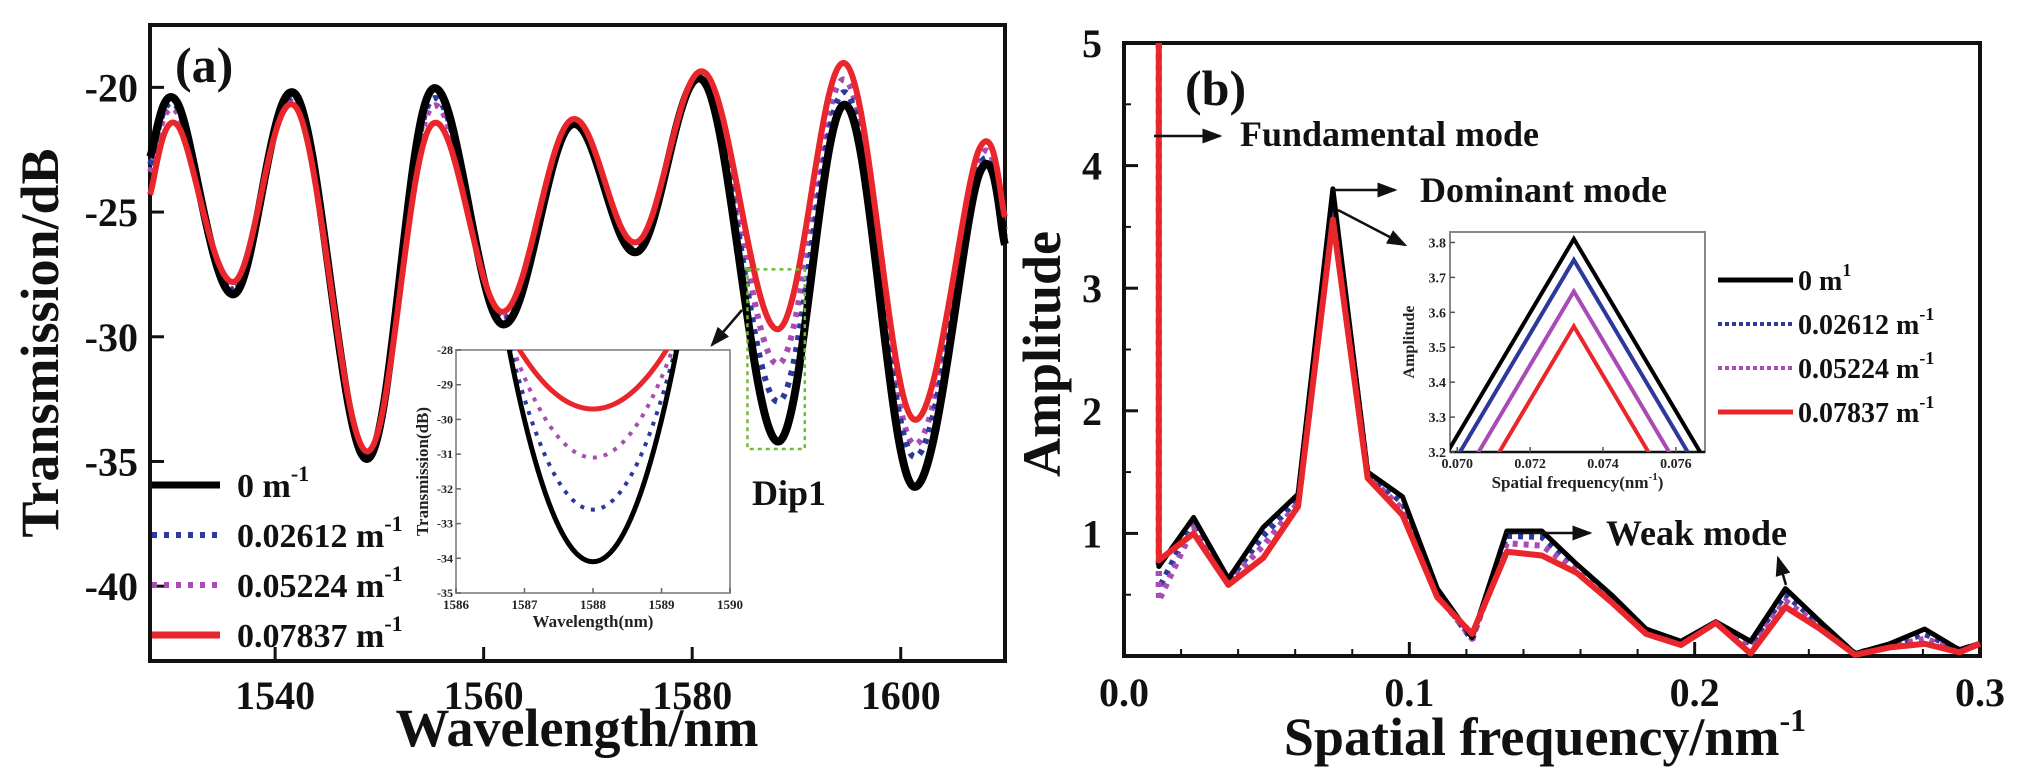  I want to click on panel-b-legend: 0 m1 0.02612 m-1 0.05224 m-1 0.07837 m-1, so click(1826, 344).